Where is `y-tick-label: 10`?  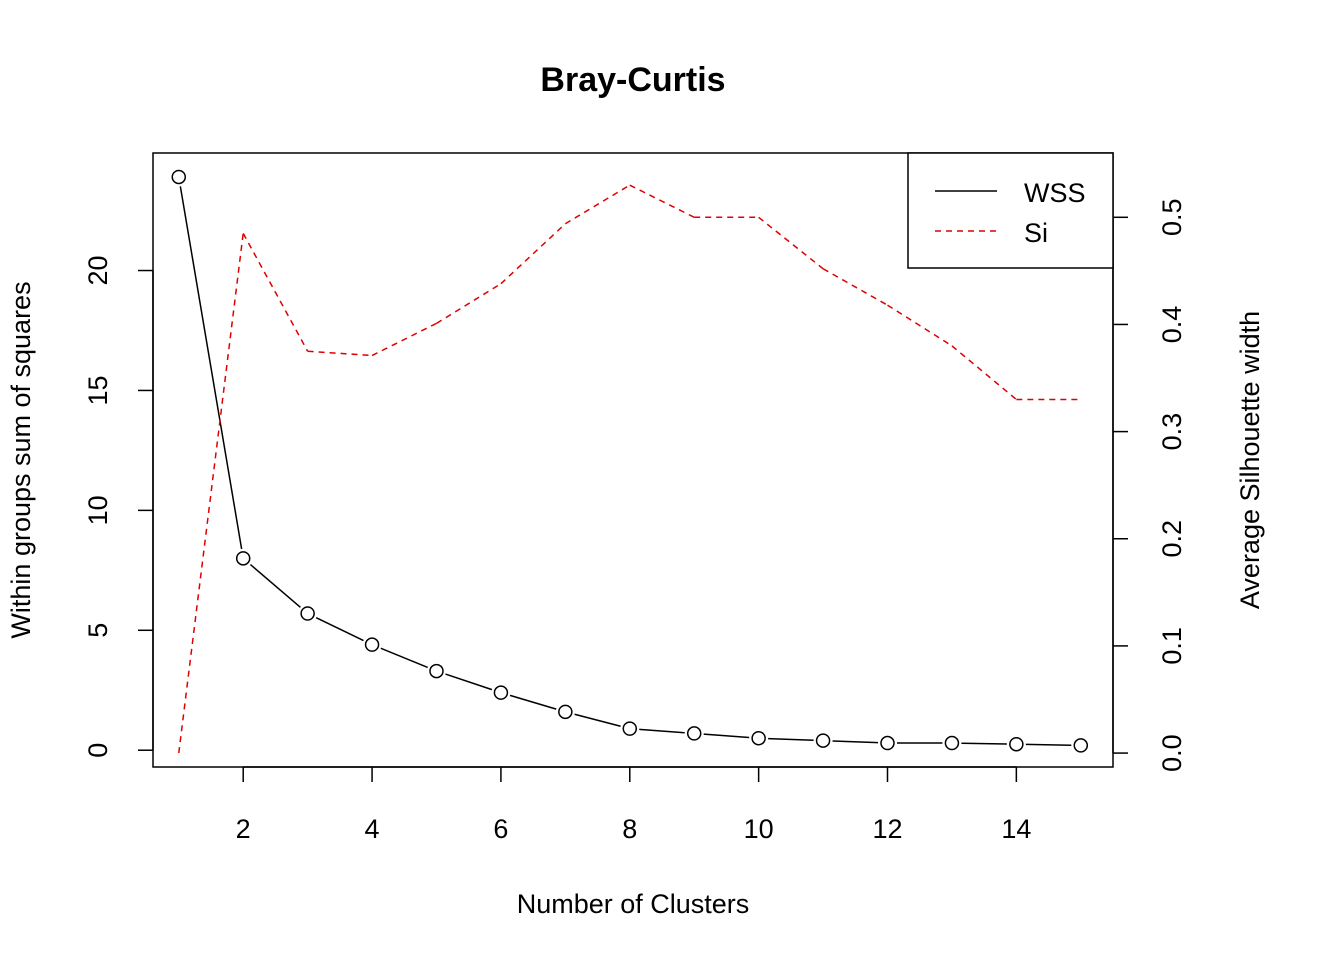
y-tick-label: 10 is located at coordinates (98, 510).